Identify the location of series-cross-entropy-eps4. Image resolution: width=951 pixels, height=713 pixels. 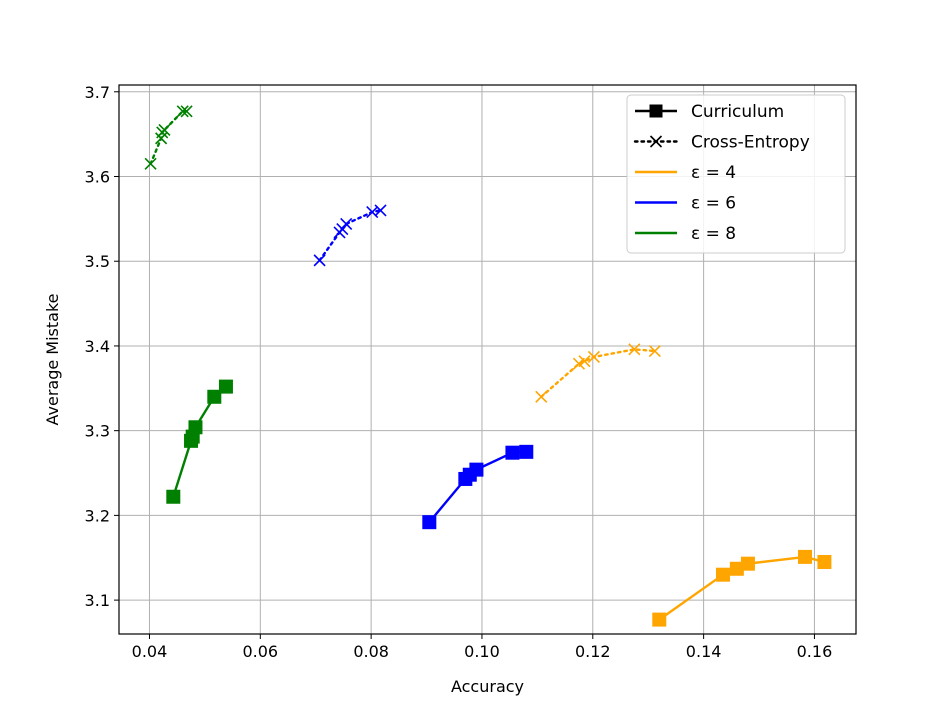
(598, 373).